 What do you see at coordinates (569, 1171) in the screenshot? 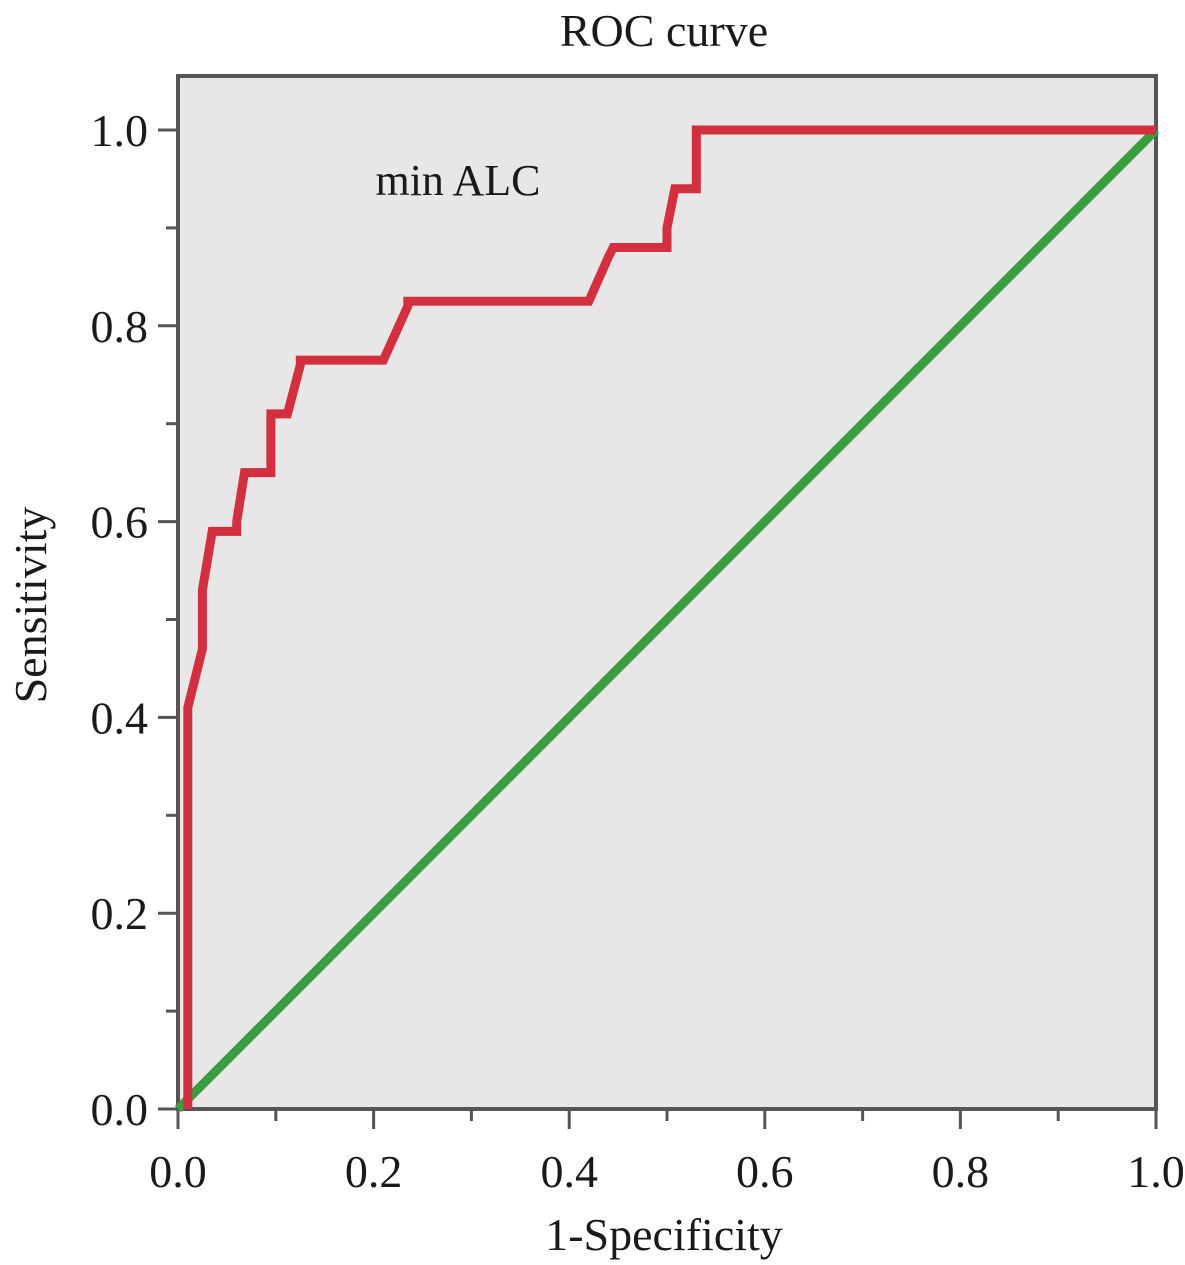
I see `x-tick-label: 0.4` at bounding box center [569, 1171].